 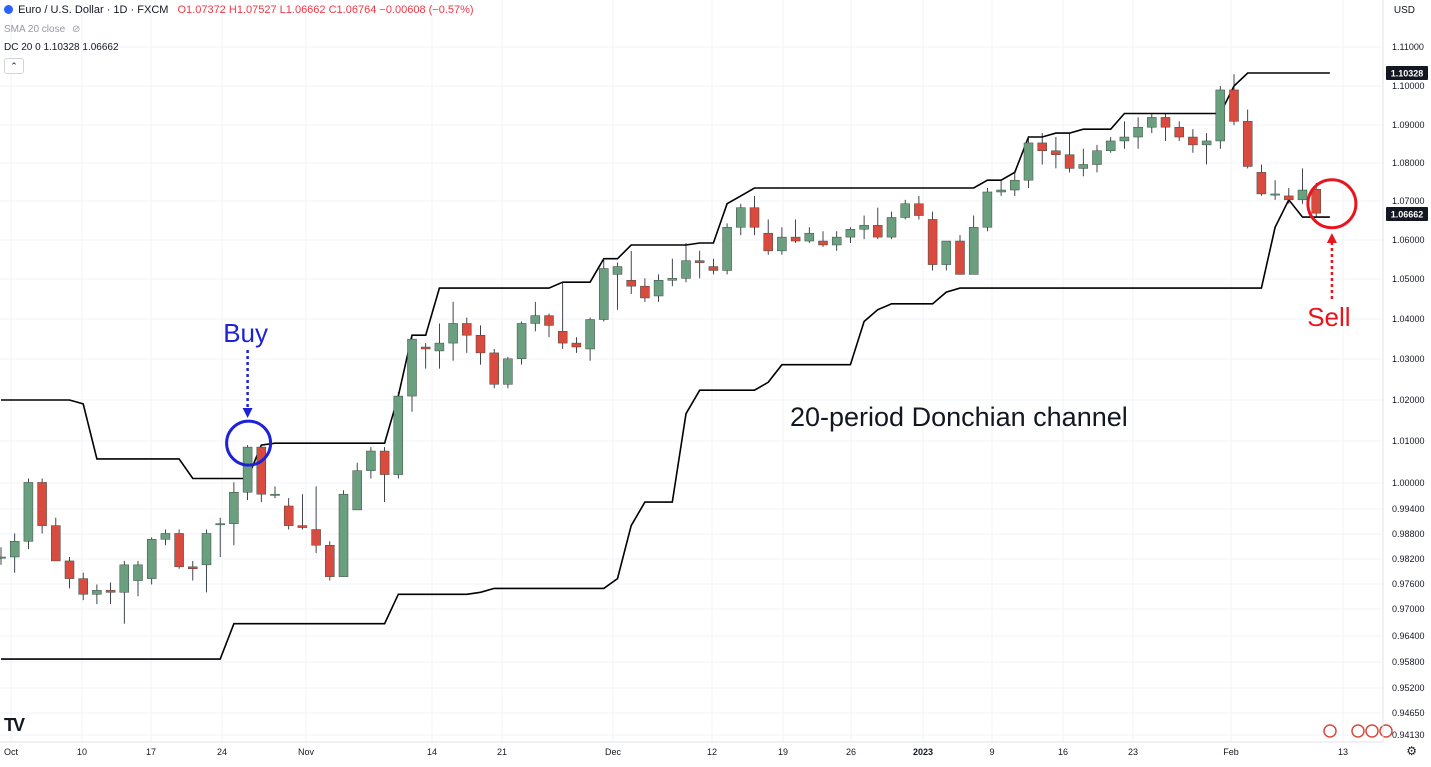 I want to click on symbol-flag-icon, so click(x=8, y=9).